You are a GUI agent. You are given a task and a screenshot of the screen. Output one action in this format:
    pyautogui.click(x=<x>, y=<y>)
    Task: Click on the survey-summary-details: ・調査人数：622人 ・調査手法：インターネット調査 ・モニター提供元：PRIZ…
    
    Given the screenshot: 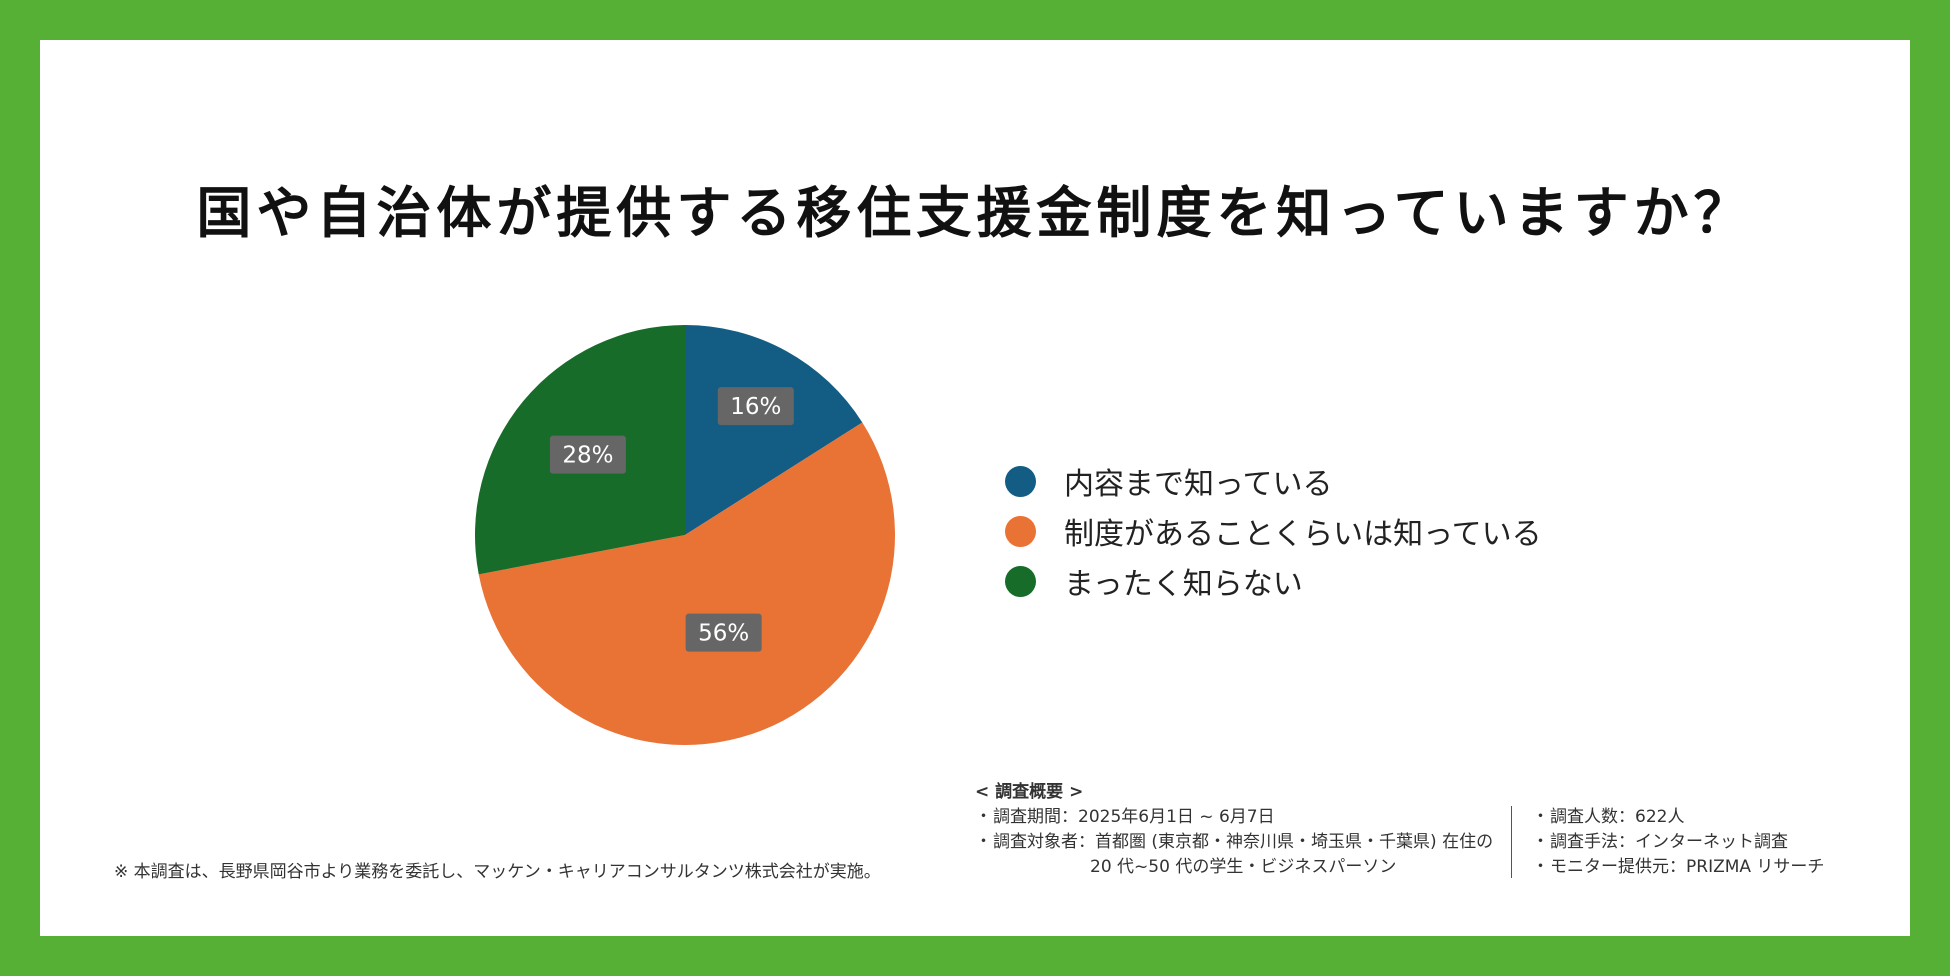 What is the action you would take?
    pyautogui.click(x=1678, y=842)
    